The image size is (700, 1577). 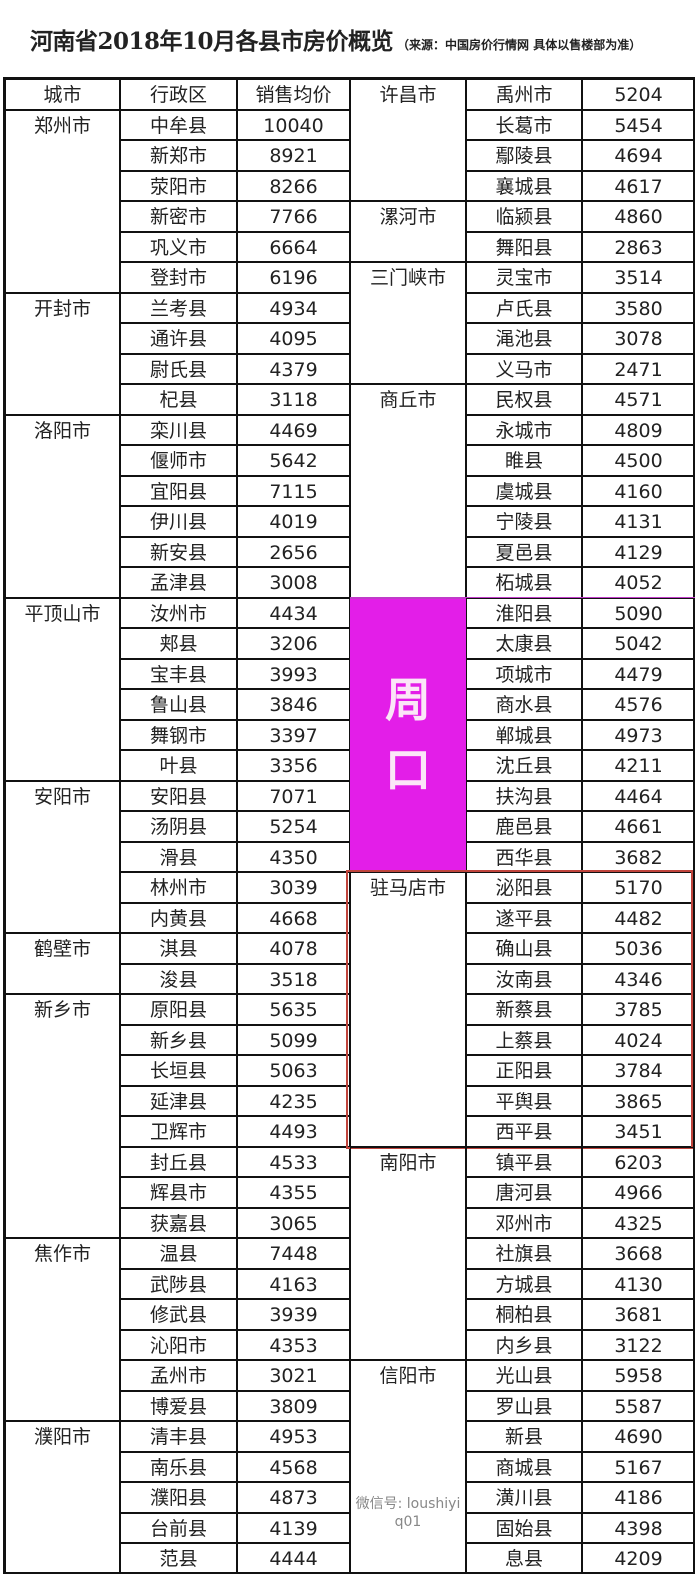 What do you see at coordinates (178, 704) in the screenshot?
I see `district-cell: 鲁山县` at bounding box center [178, 704].